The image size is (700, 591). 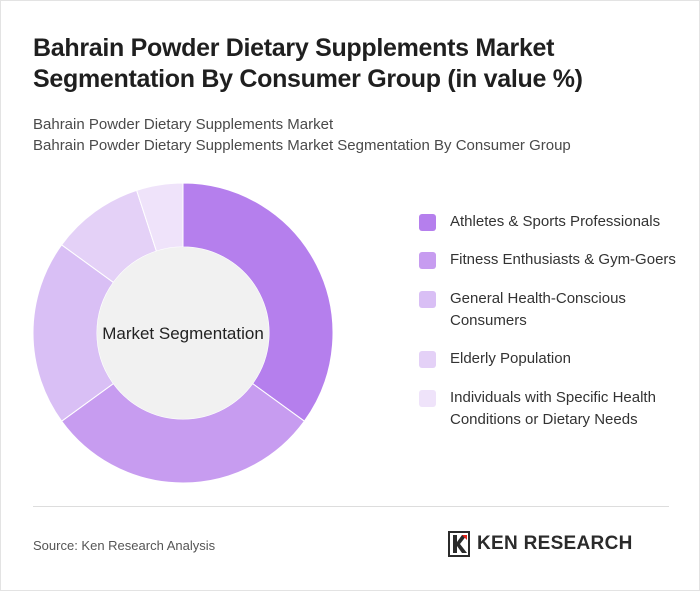 What do you see at coordinates (555, 221) in the screenshot?
I see `legend-label: Athletes & Sports Professionals` at bounding box center [555, 221].